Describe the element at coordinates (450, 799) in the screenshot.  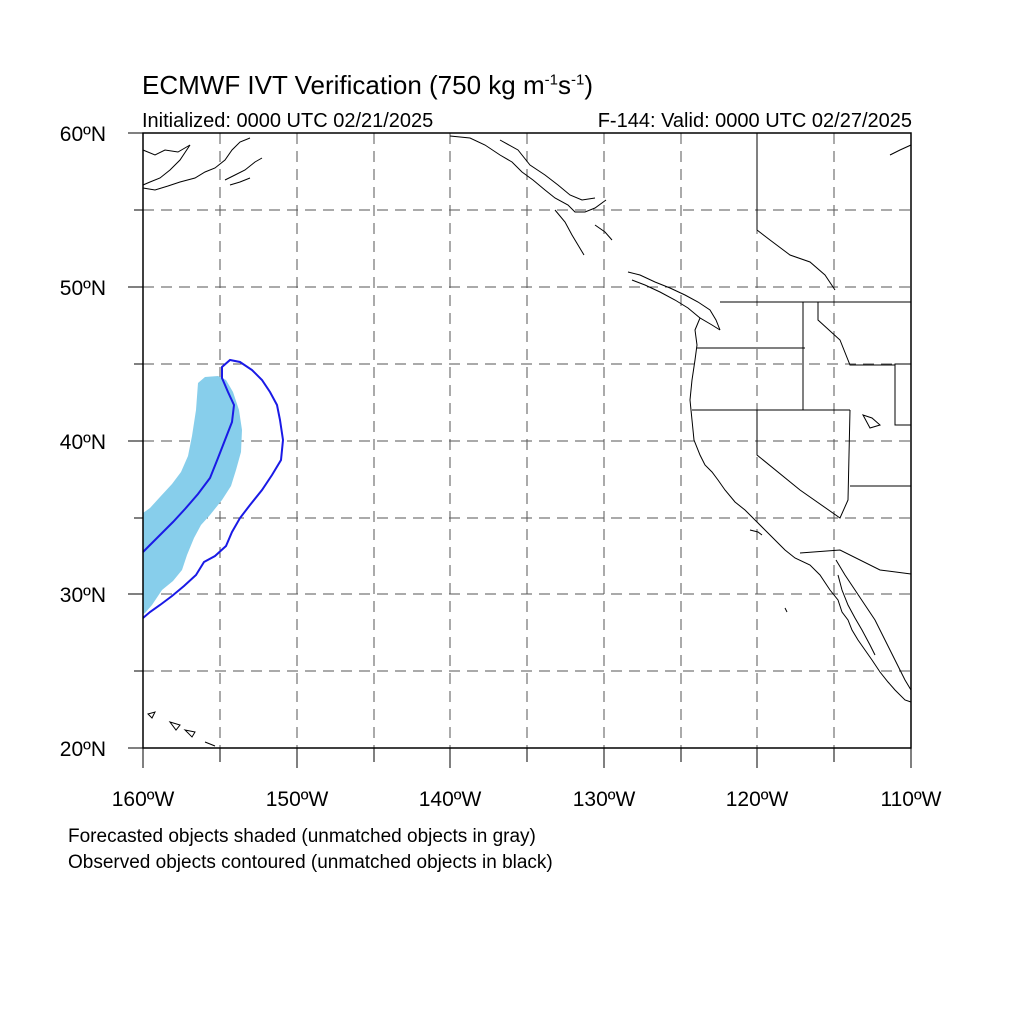
I see `lon-label-140w: 140ºW` at that location.